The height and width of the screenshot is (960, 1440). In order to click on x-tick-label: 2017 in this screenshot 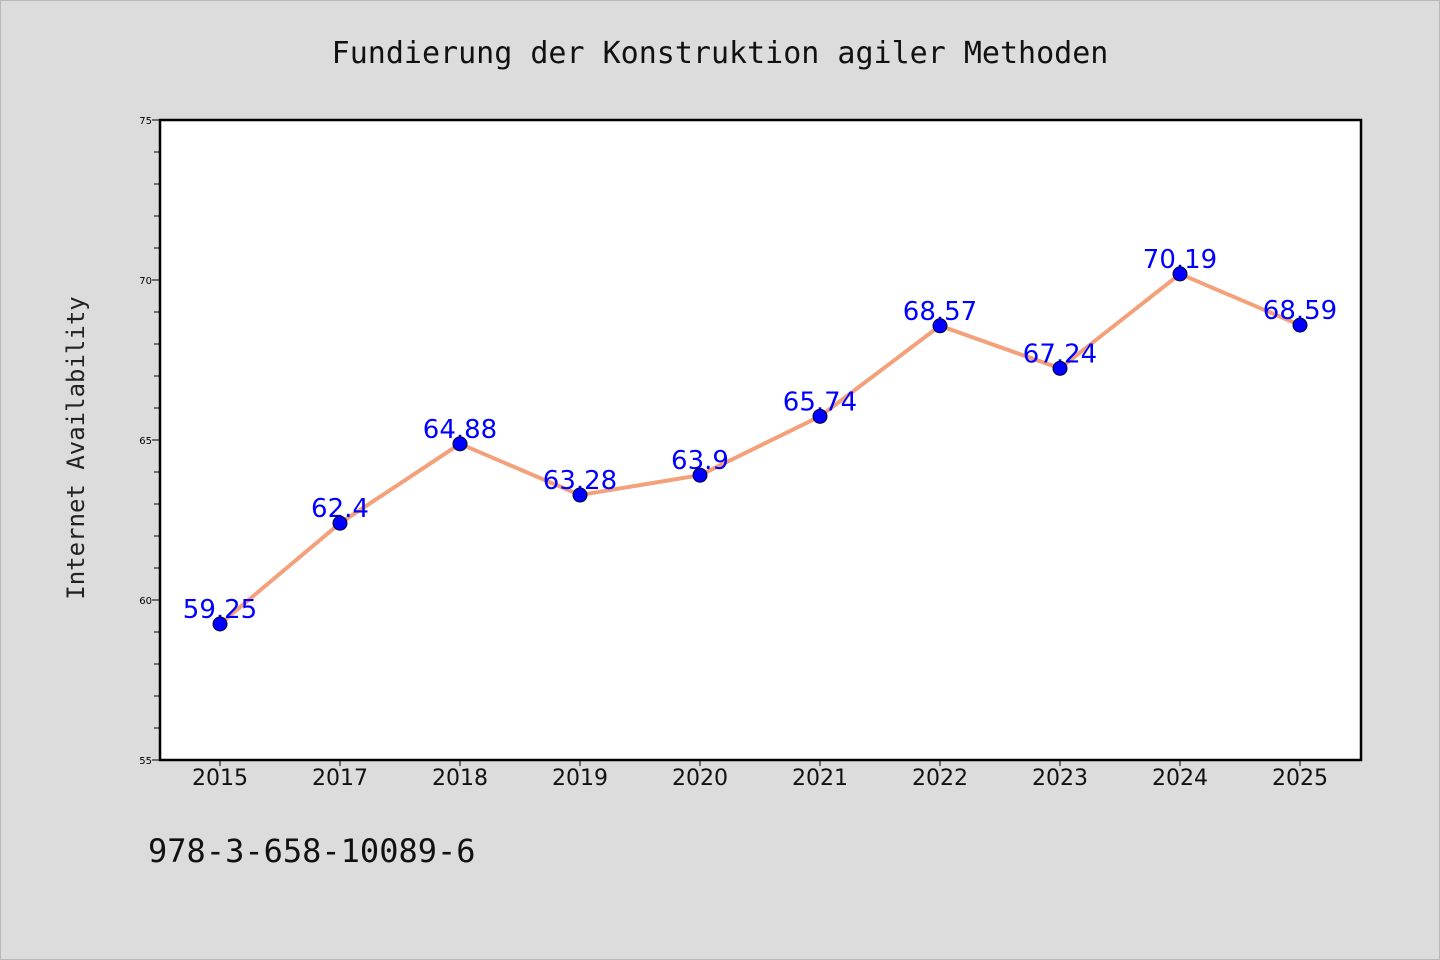, I will do `click(340, 778)`.